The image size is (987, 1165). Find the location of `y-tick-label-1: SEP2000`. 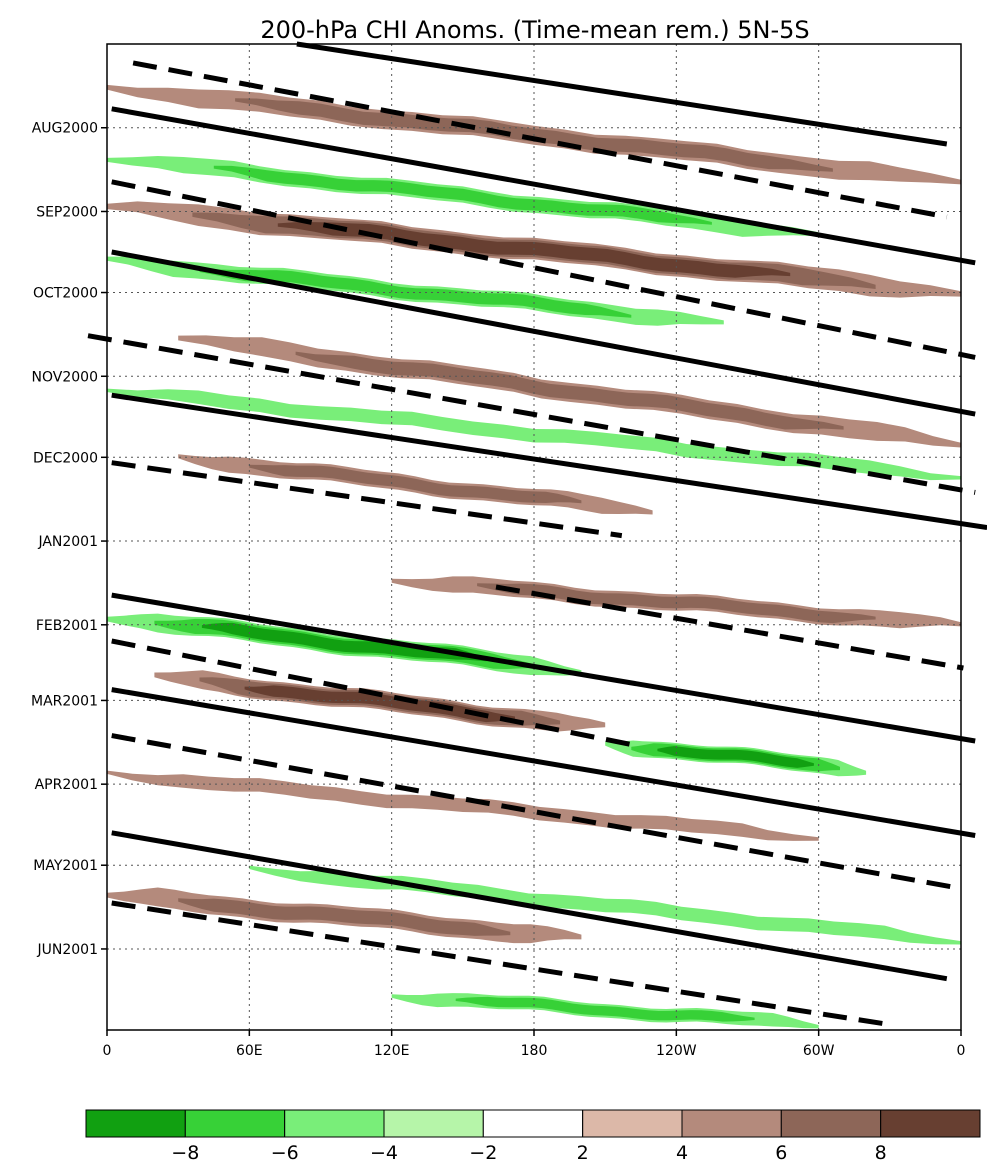

y-tick-label-1: SEP2000 is located at coordinates (67, 212).